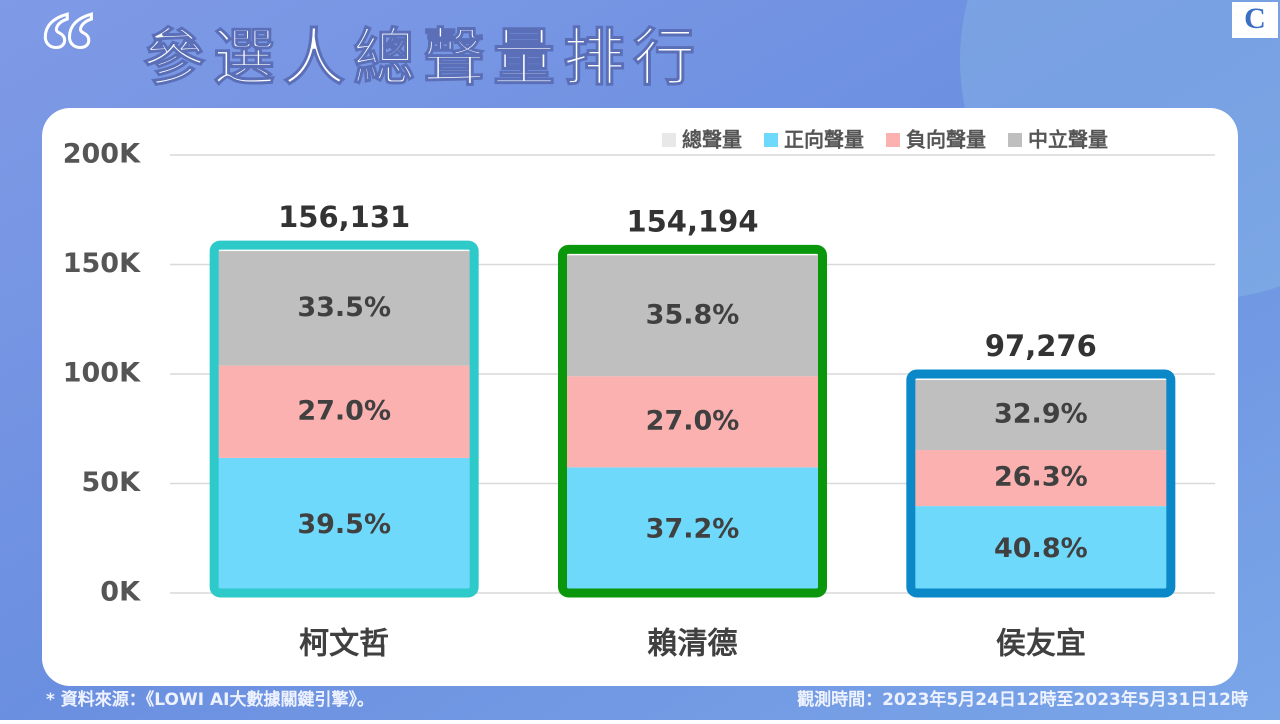 The width and height of the screenshot is (1280, 724). Describe the element at coordinates (1041, 644) in the screenshot. I see `x-tick-label: 侯友宜` at that location.